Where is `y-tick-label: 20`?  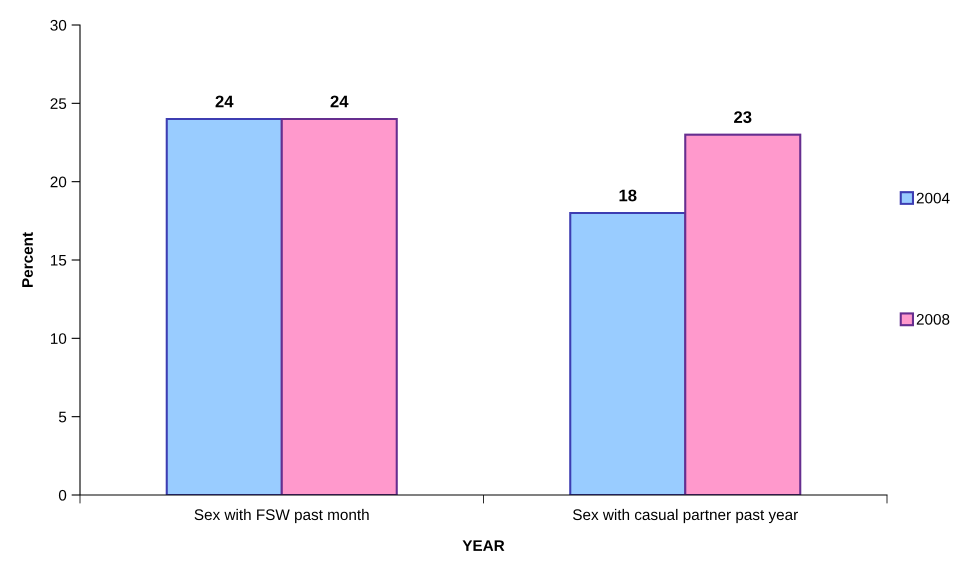 y-tick-label: 20 is located at coordinates (58, 182).